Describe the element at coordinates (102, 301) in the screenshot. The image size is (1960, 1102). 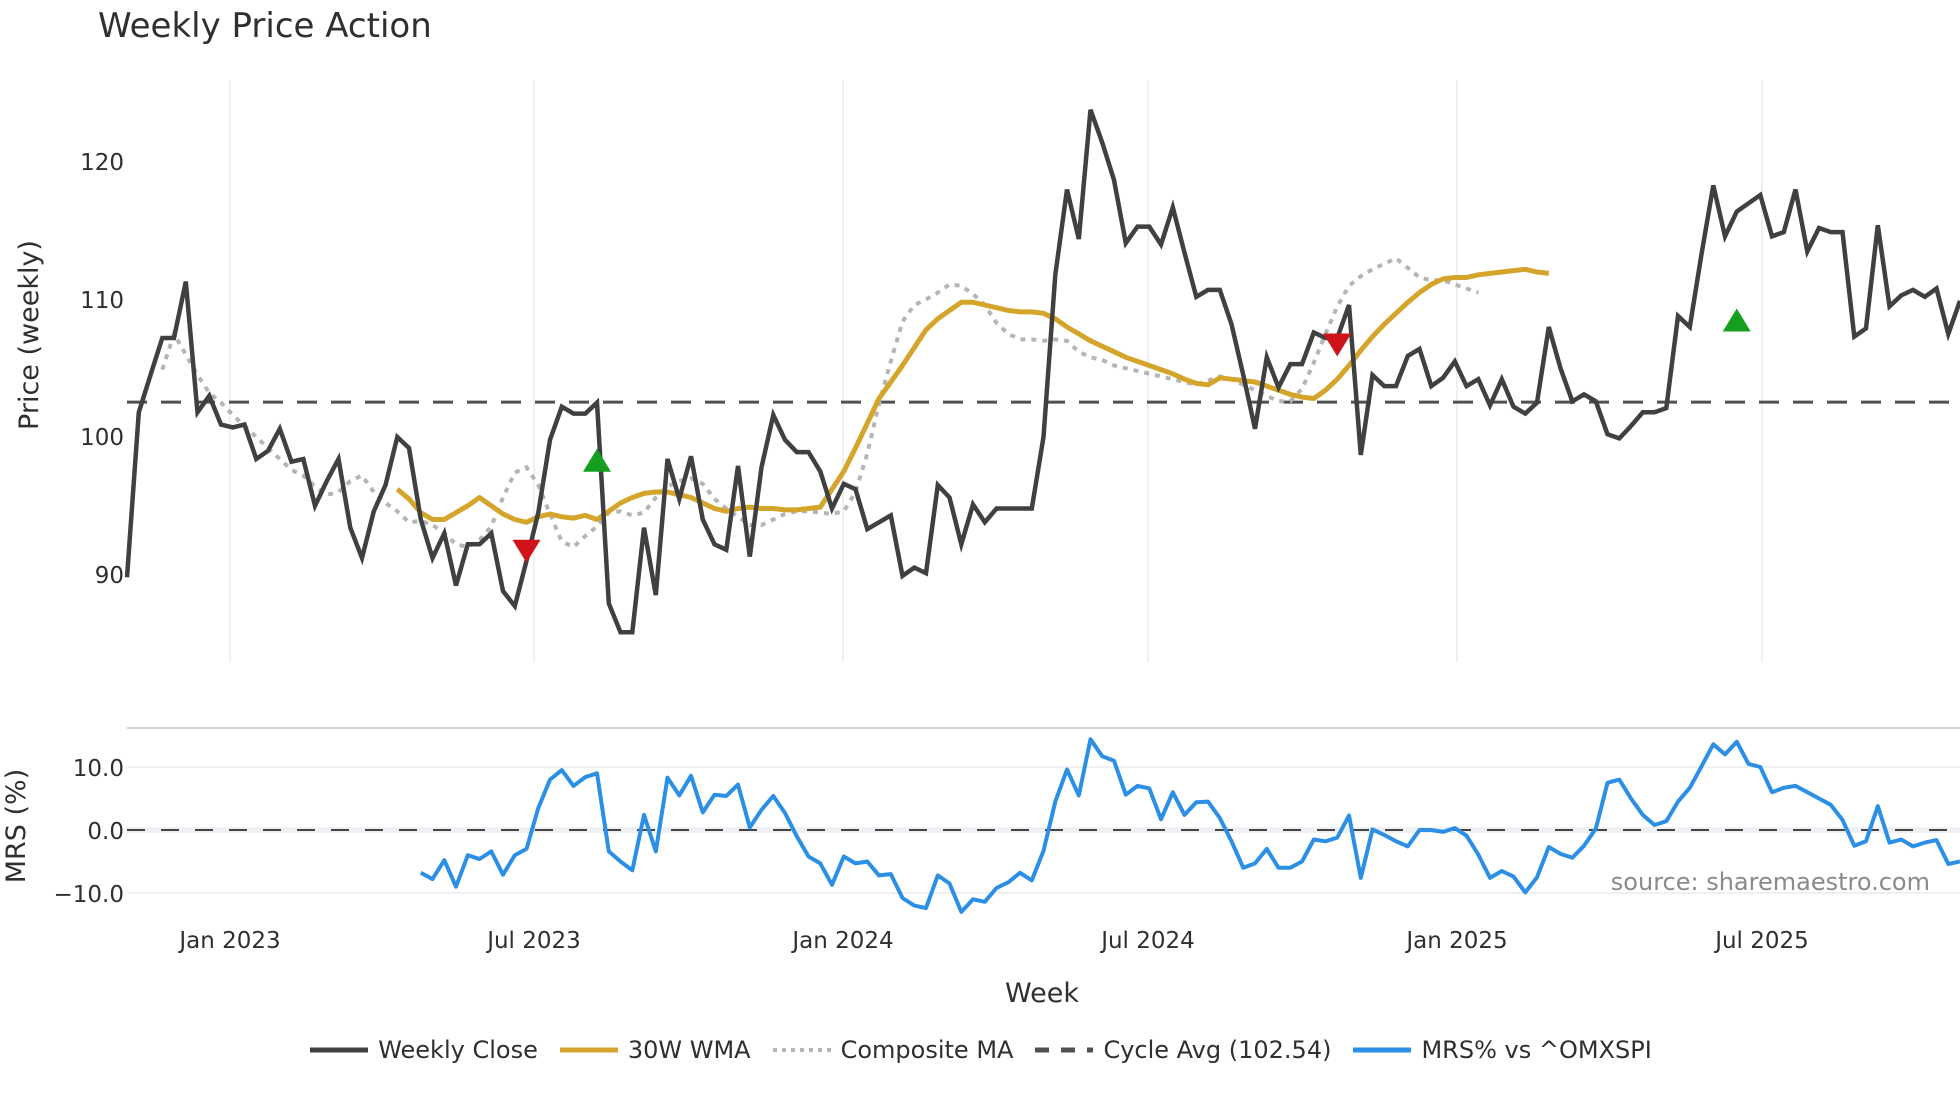
I see `price-tick-110: 110` at that location.